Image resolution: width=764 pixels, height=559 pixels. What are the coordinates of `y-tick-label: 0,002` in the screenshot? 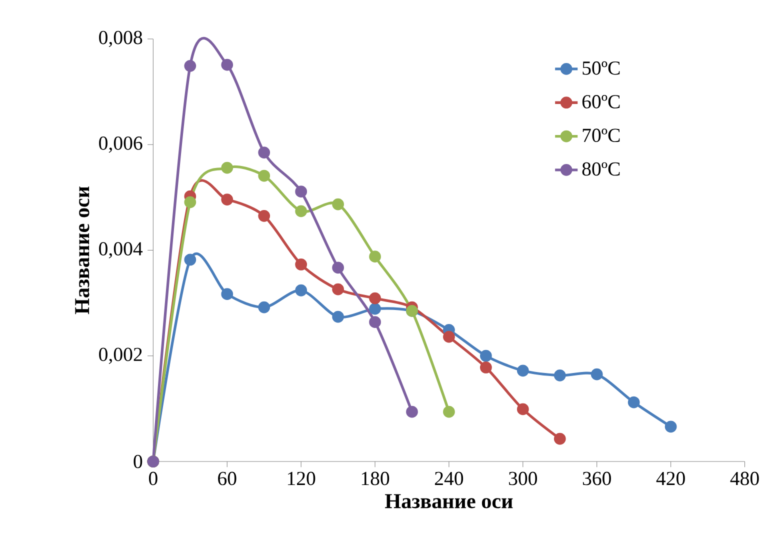 It's located at (120, 356).